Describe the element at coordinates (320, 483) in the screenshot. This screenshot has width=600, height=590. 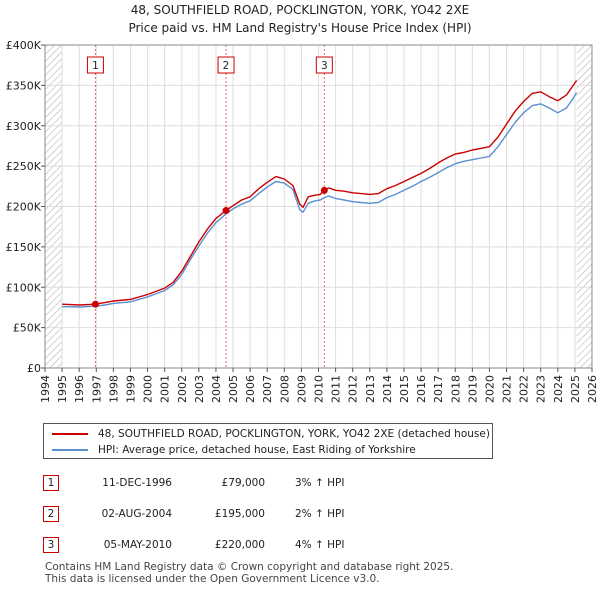
I see `transaction-hpi: 3% ↑ HPI` at that location.